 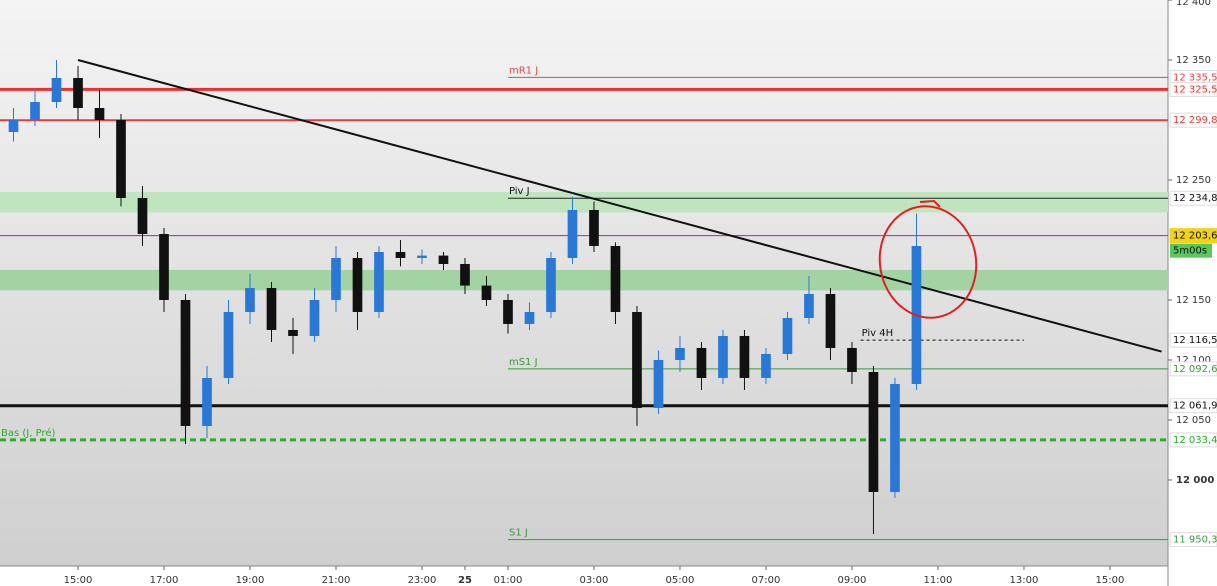 I want to click on y-tick-label: 12 000, so click(x=1195, y=480).